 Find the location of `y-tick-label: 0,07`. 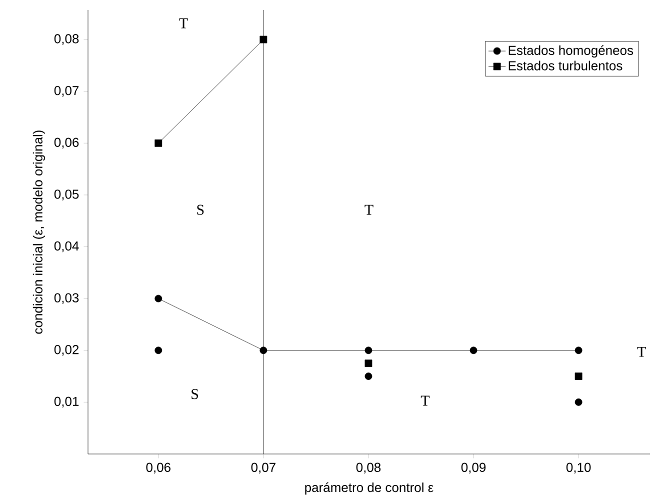

y-tick-label: 0,07 is located at coordinates (66, 91).